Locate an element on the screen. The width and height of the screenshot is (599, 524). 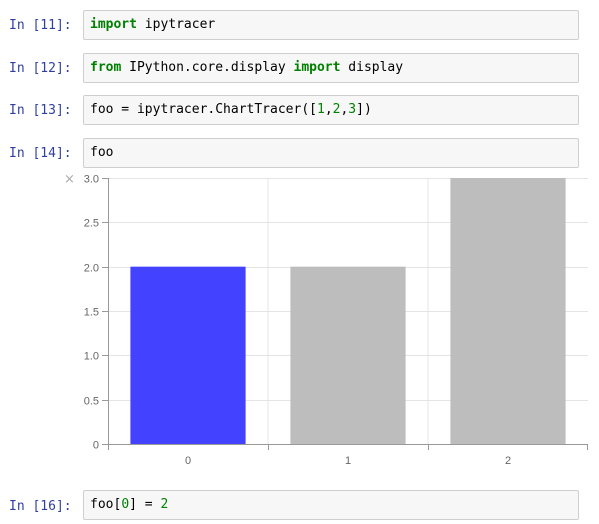
code-cell: from IPython.core.display import display is located at coordinates (331, 68).